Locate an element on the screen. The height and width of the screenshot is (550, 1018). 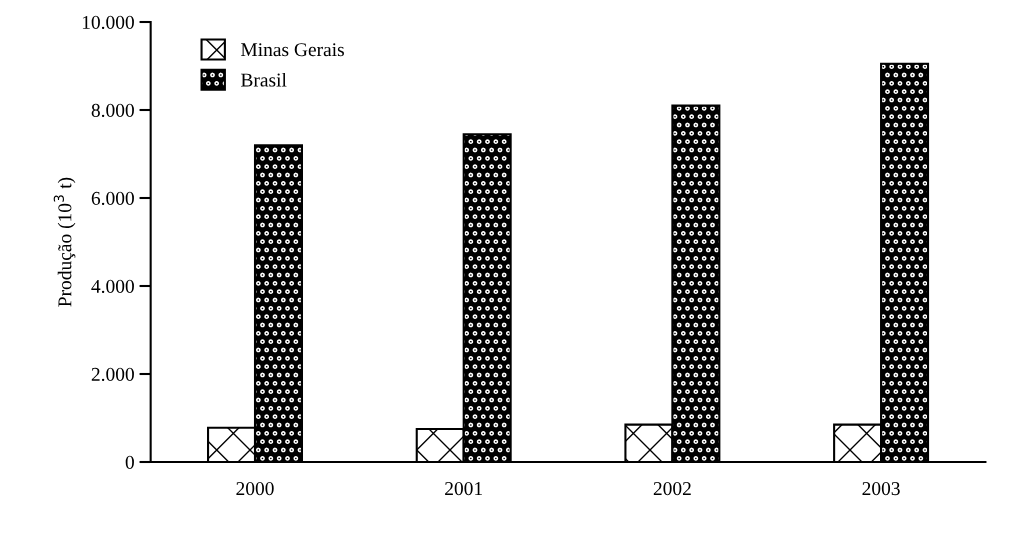
y-axis-title: Produção (10$^{3}$ t) is located at coordinates (64, 242).